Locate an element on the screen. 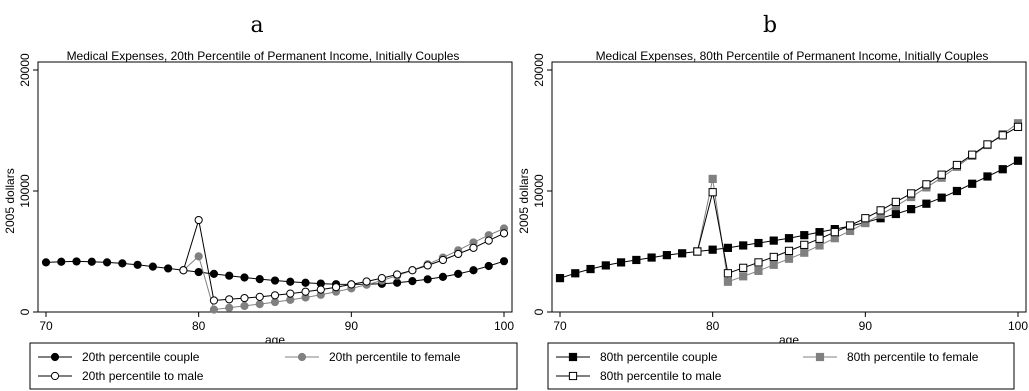 This screenshot has height=391, width=1029. legend-entry: 80th percentile couple is located at coordinates (659, 357).